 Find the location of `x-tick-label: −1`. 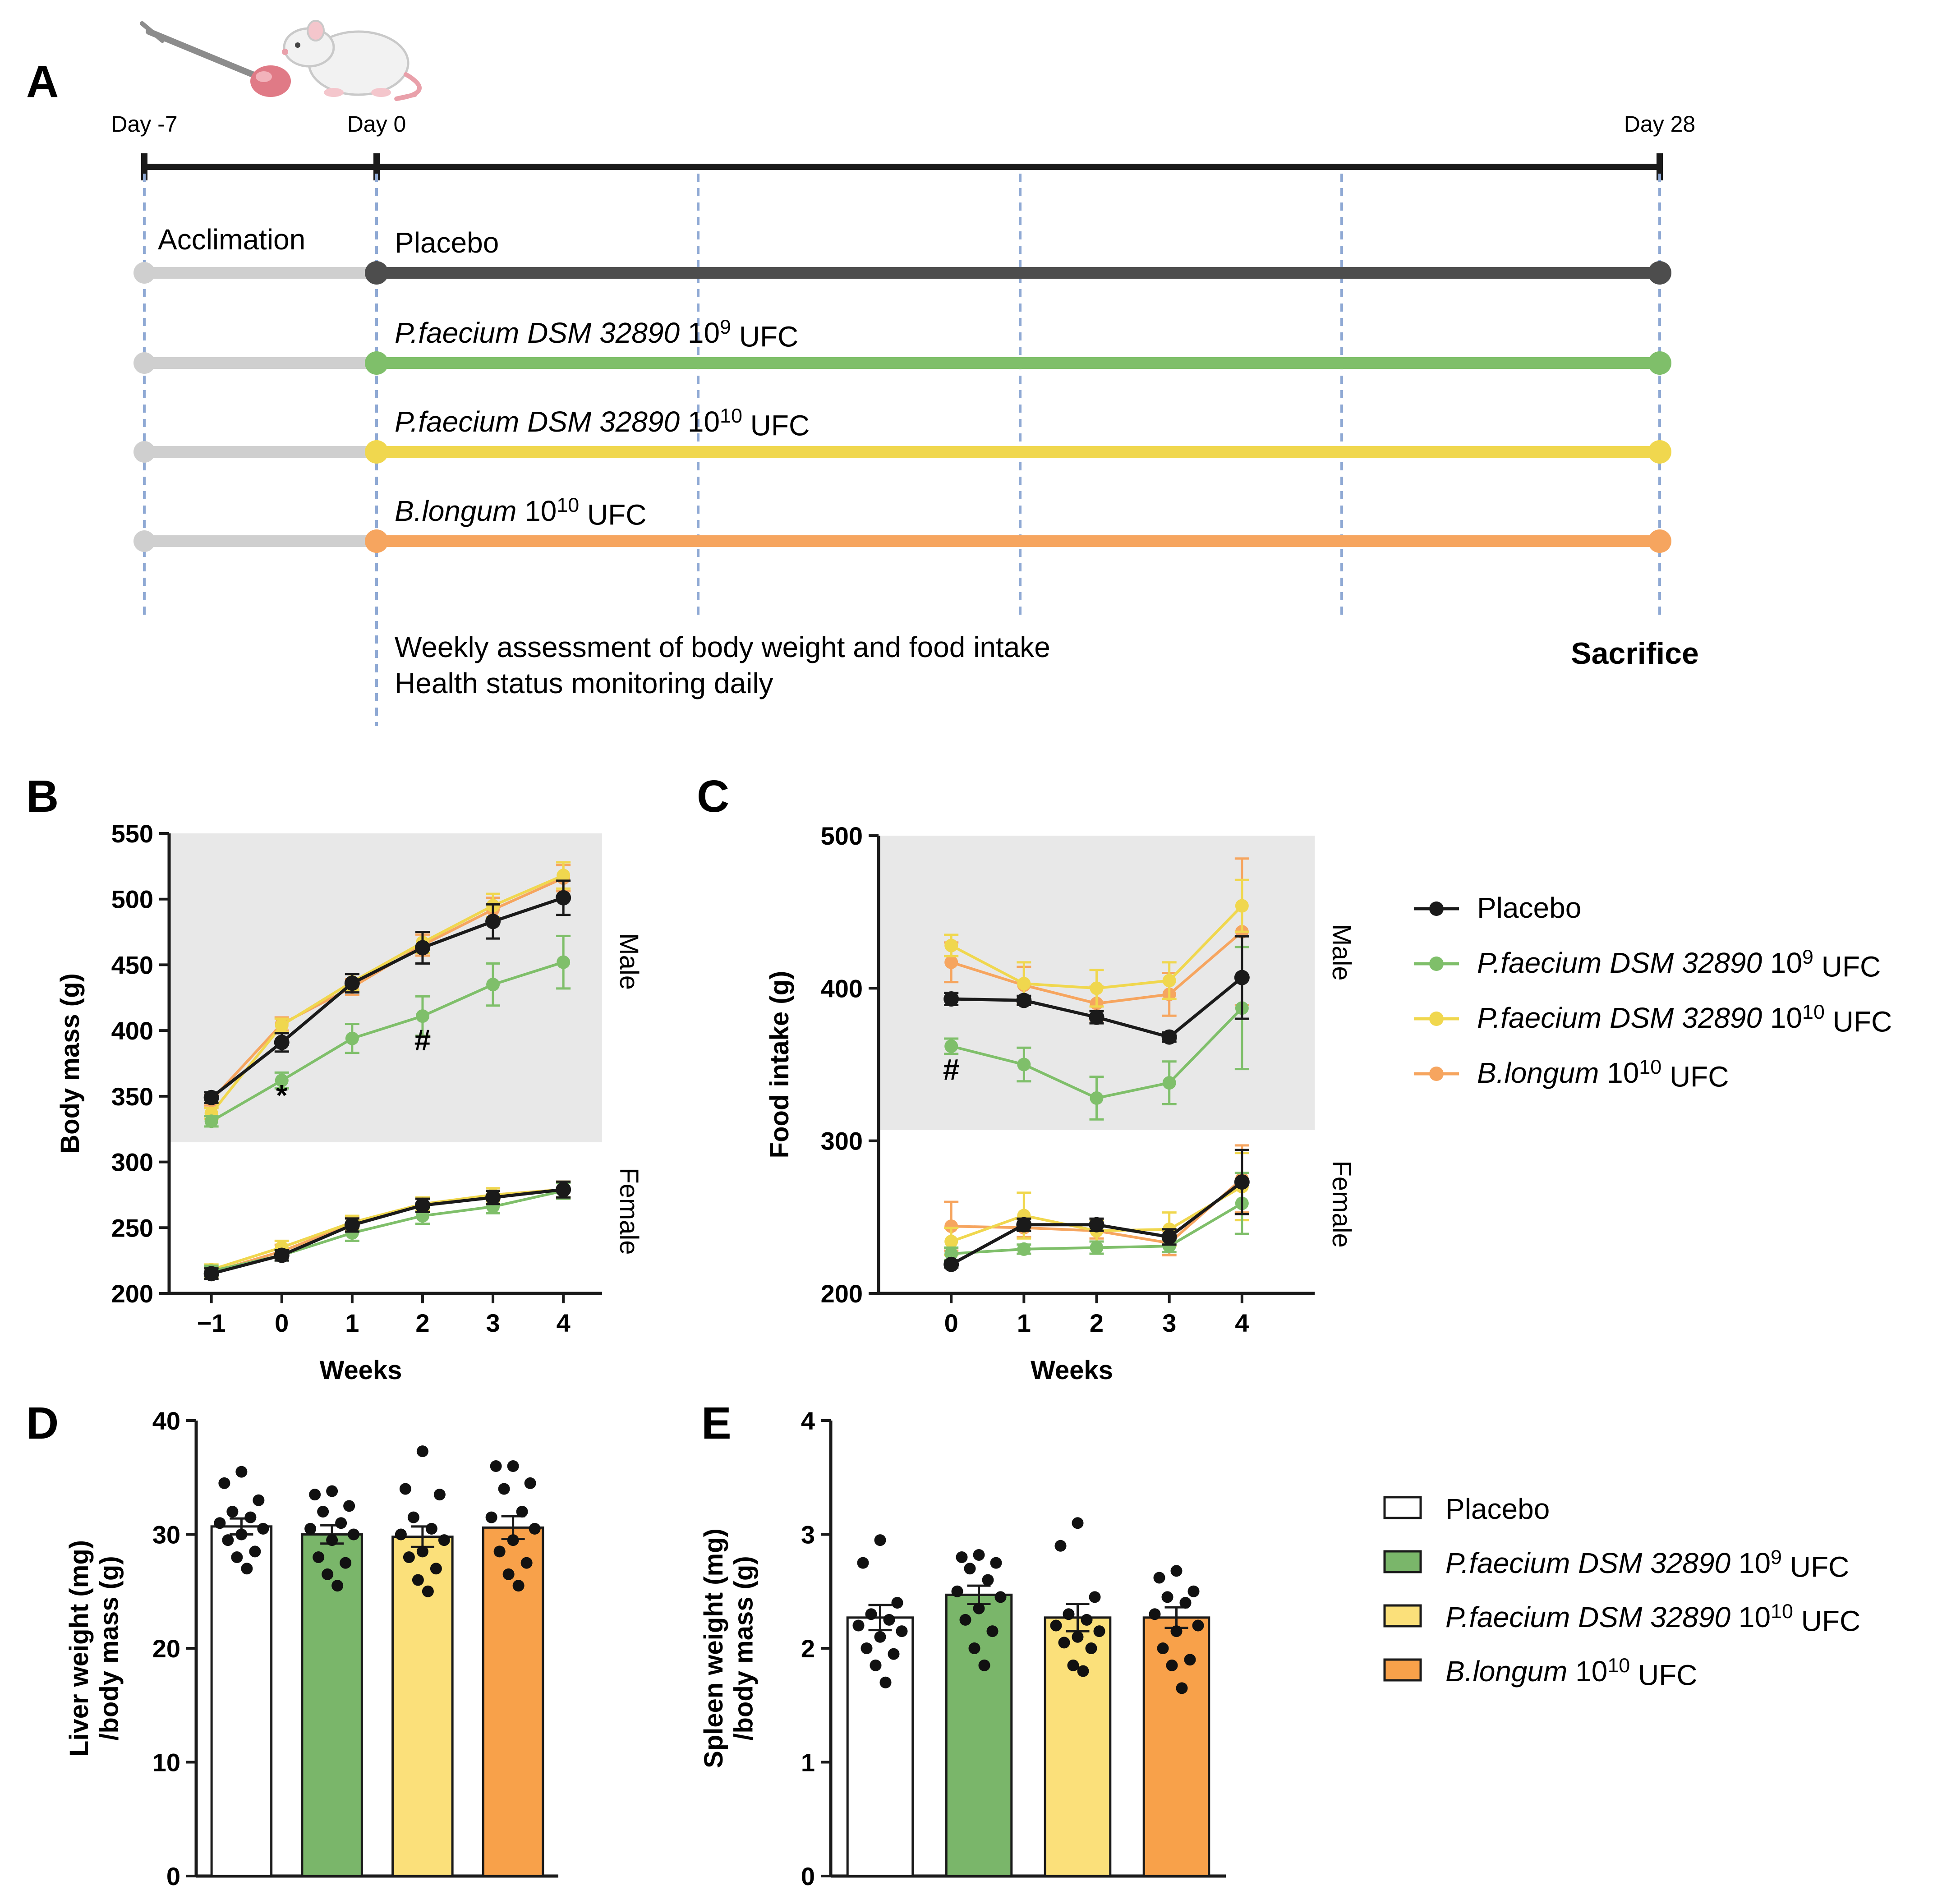

x-tick-label: −1 is located at coordinates (212, 1323).